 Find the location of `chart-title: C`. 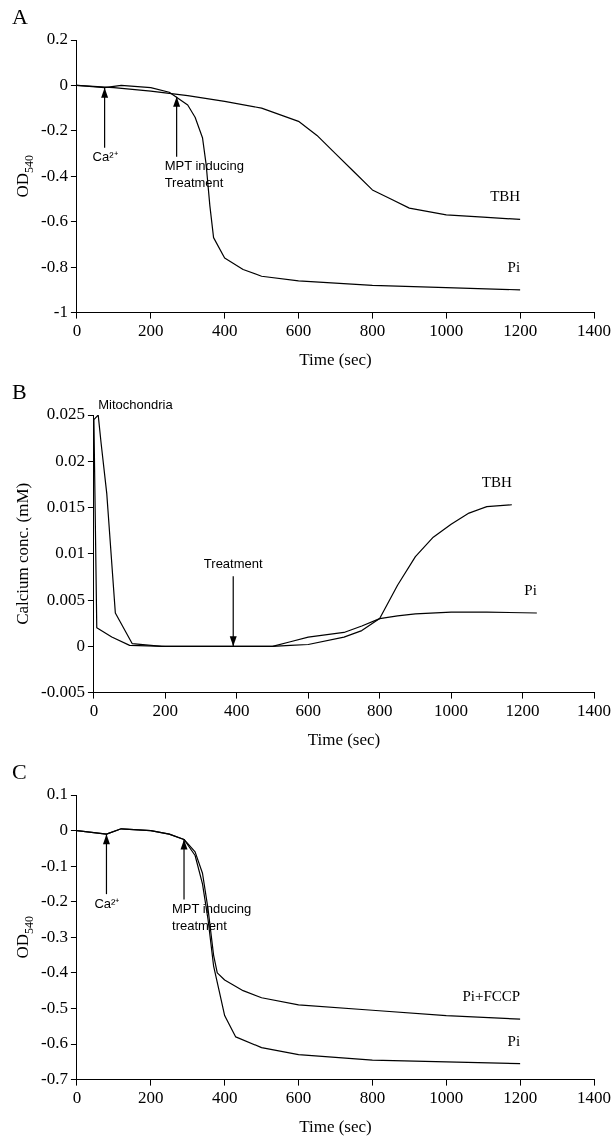

chart-title: C is located at coordinates (19, 771).